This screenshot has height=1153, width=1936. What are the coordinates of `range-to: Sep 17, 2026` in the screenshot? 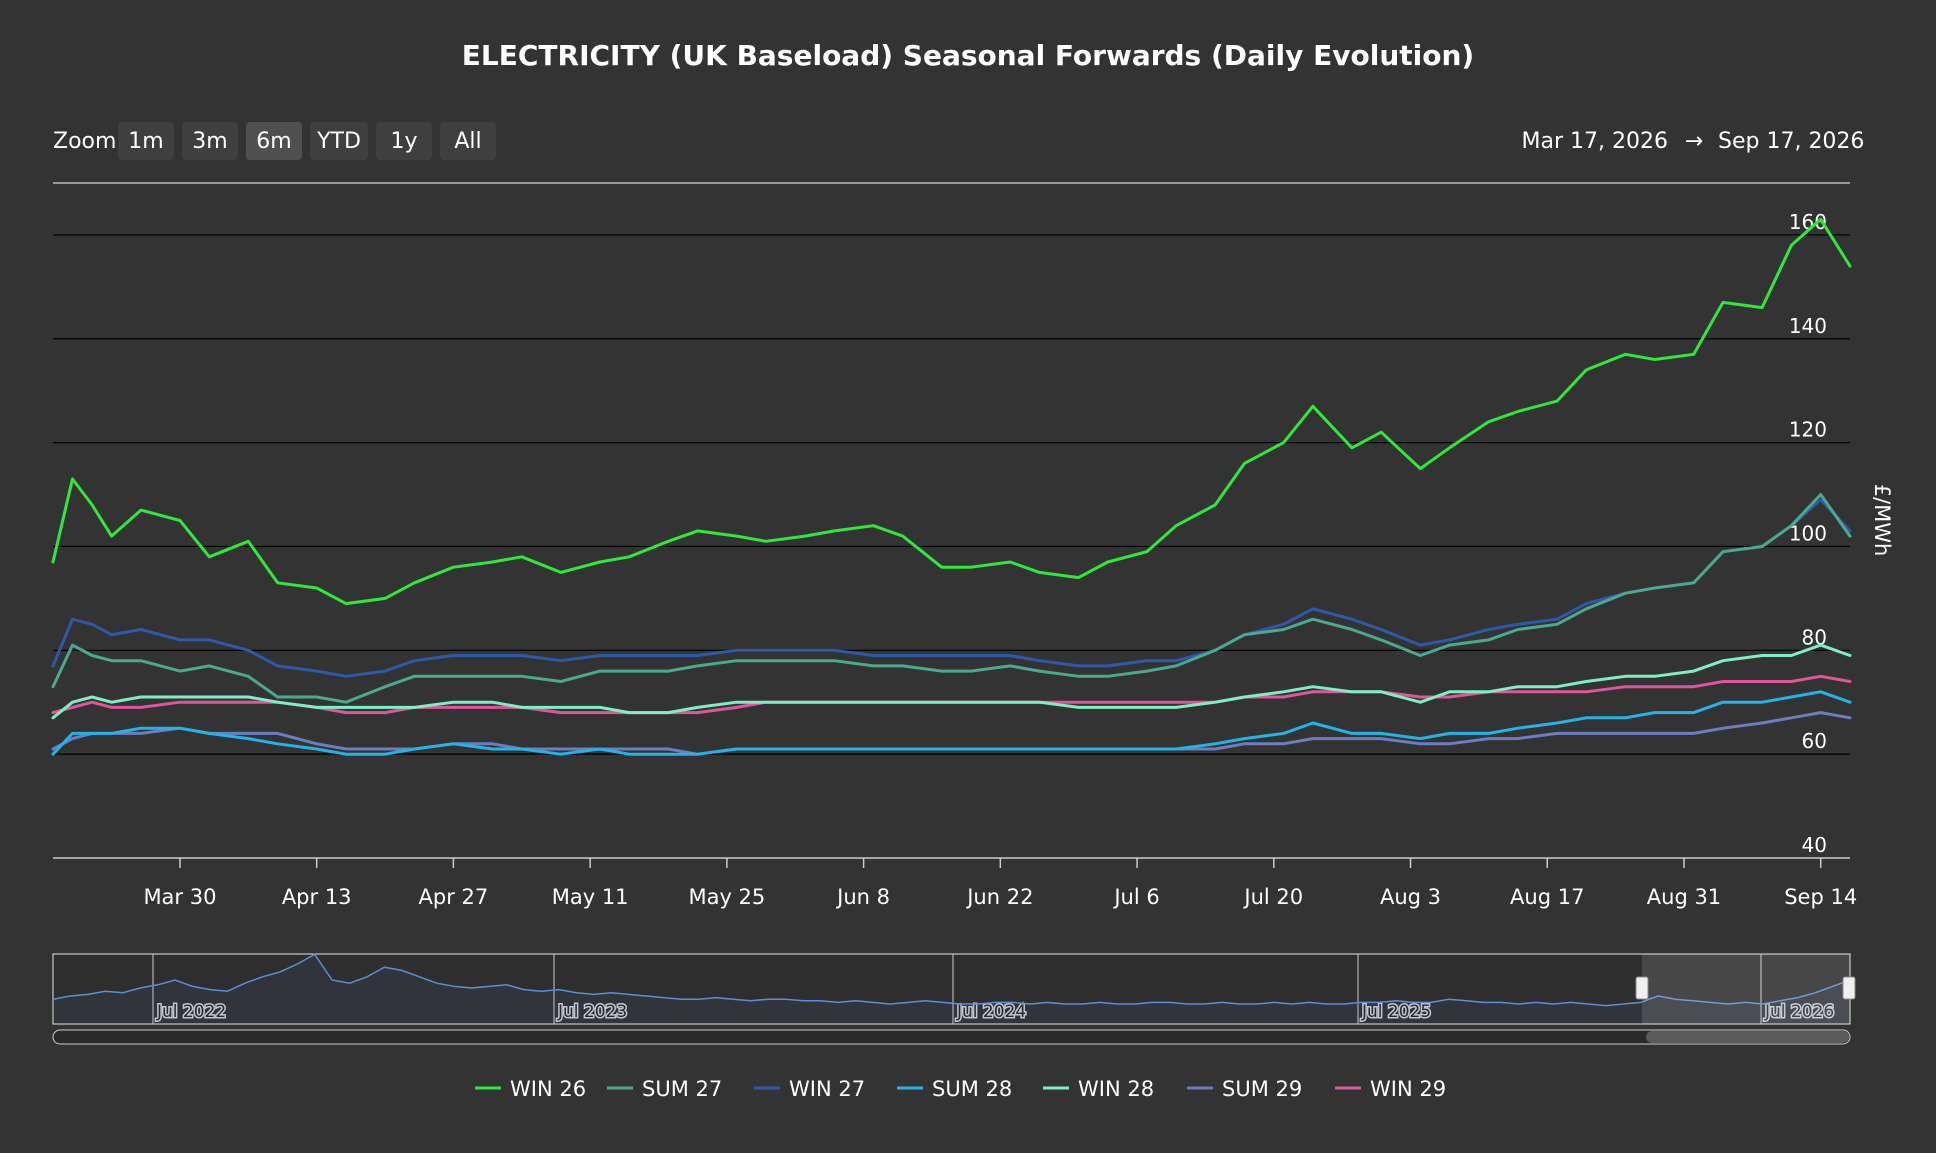 It's located at (1791, 141).